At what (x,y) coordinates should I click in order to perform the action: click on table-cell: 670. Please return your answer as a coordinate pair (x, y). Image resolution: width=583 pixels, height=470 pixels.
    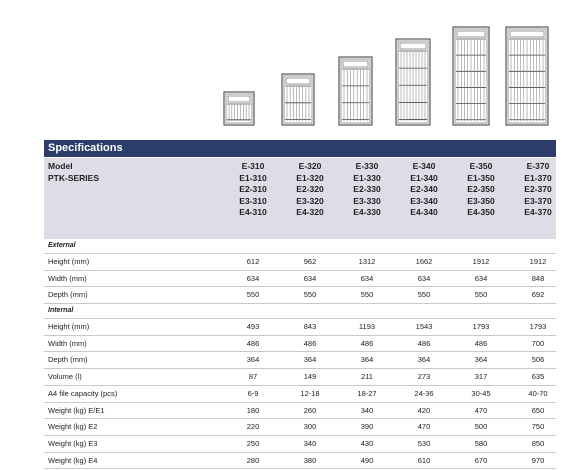
    Looking at the image, I should click on (481, 460).